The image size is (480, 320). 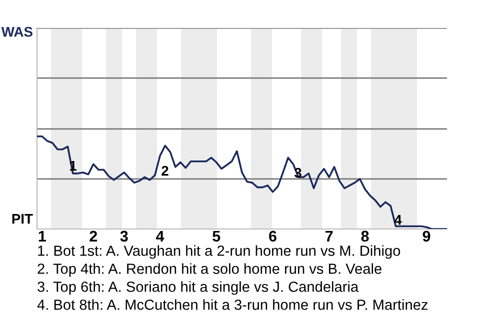 What do you see at coordinates (216, 236) in the screenshot?
I see `x-tick-label: 5` at bounding box center [216, 236].